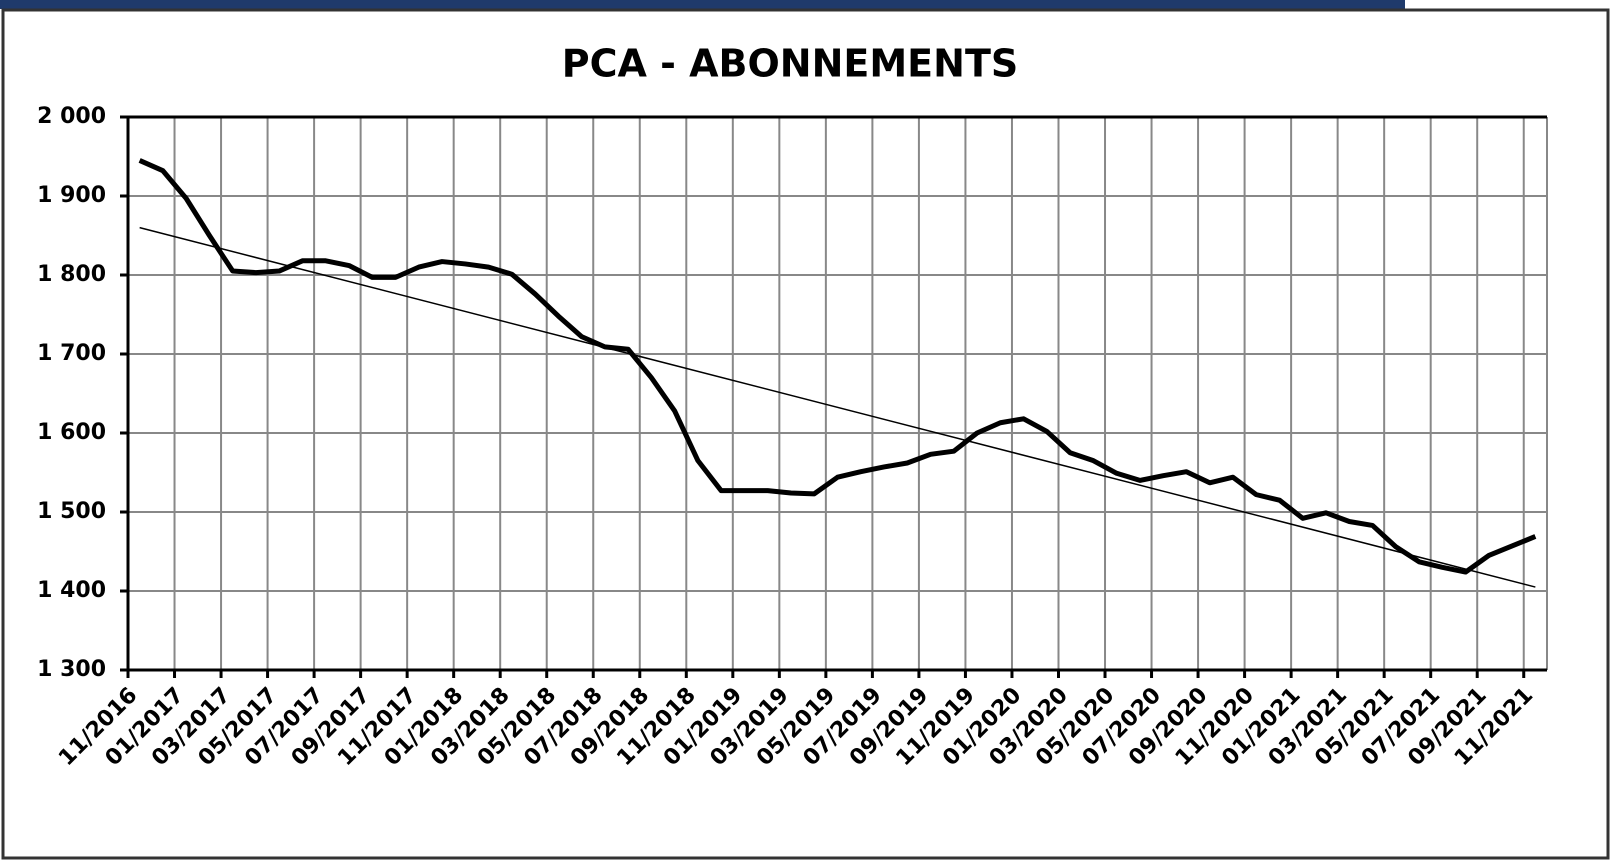  Describe the element at coordinates (71, 195) in the screenshot. I see `y-tick-label: 1 900` at that location.